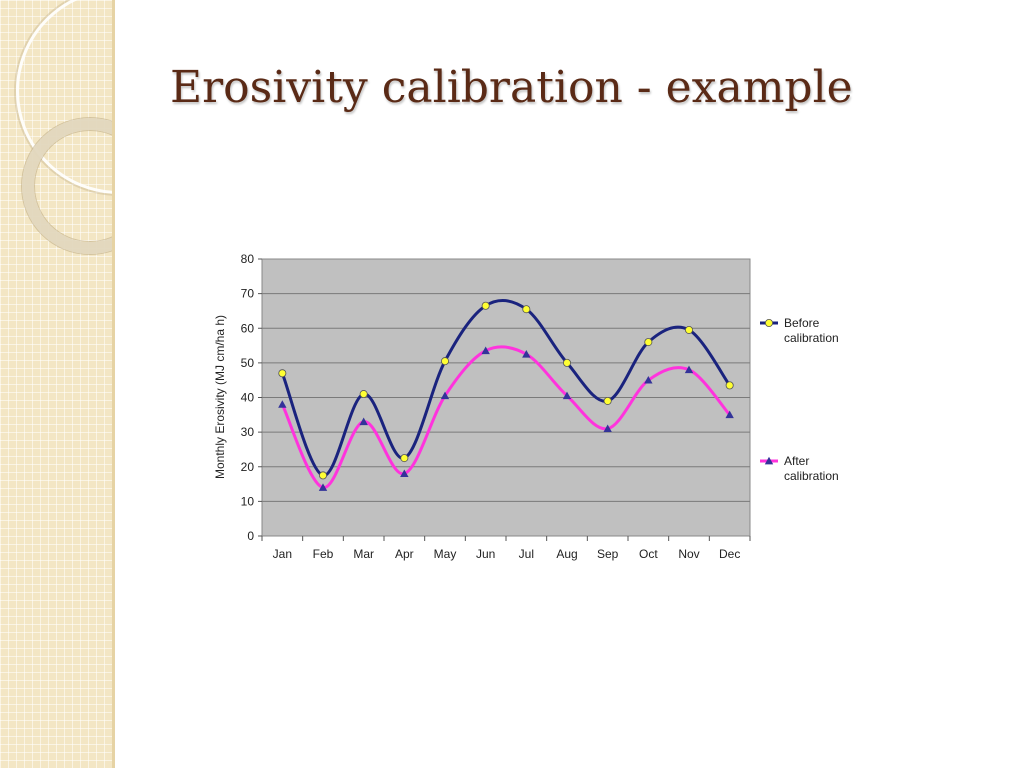 The height and width of the screenshot is (768, 1024). What do you see at coordinates (796, 461) in the screenshot?
I see `legend-label: After` at bounding box center [796, 461].